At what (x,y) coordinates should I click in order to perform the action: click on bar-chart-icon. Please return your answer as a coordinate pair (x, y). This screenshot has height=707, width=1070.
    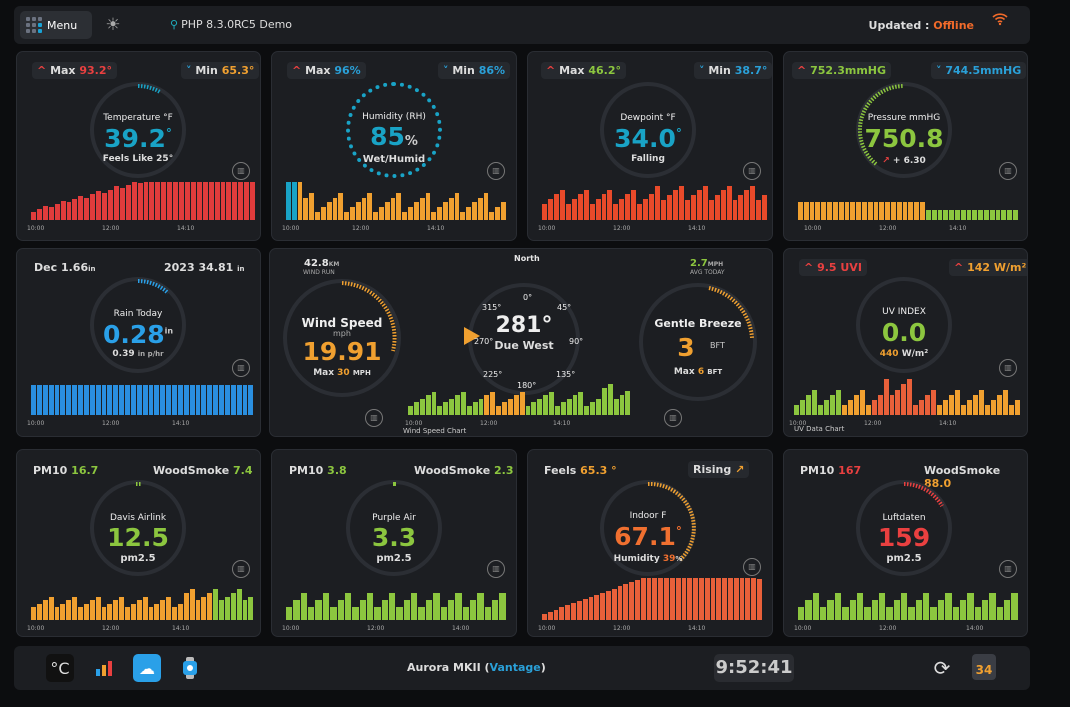
    Looking at the image, I should click on (104, 668).